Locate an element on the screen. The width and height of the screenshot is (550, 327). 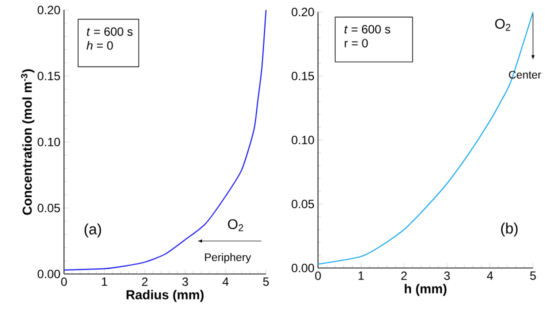
annotation: h = 0 is located at coordinates (99, 45).